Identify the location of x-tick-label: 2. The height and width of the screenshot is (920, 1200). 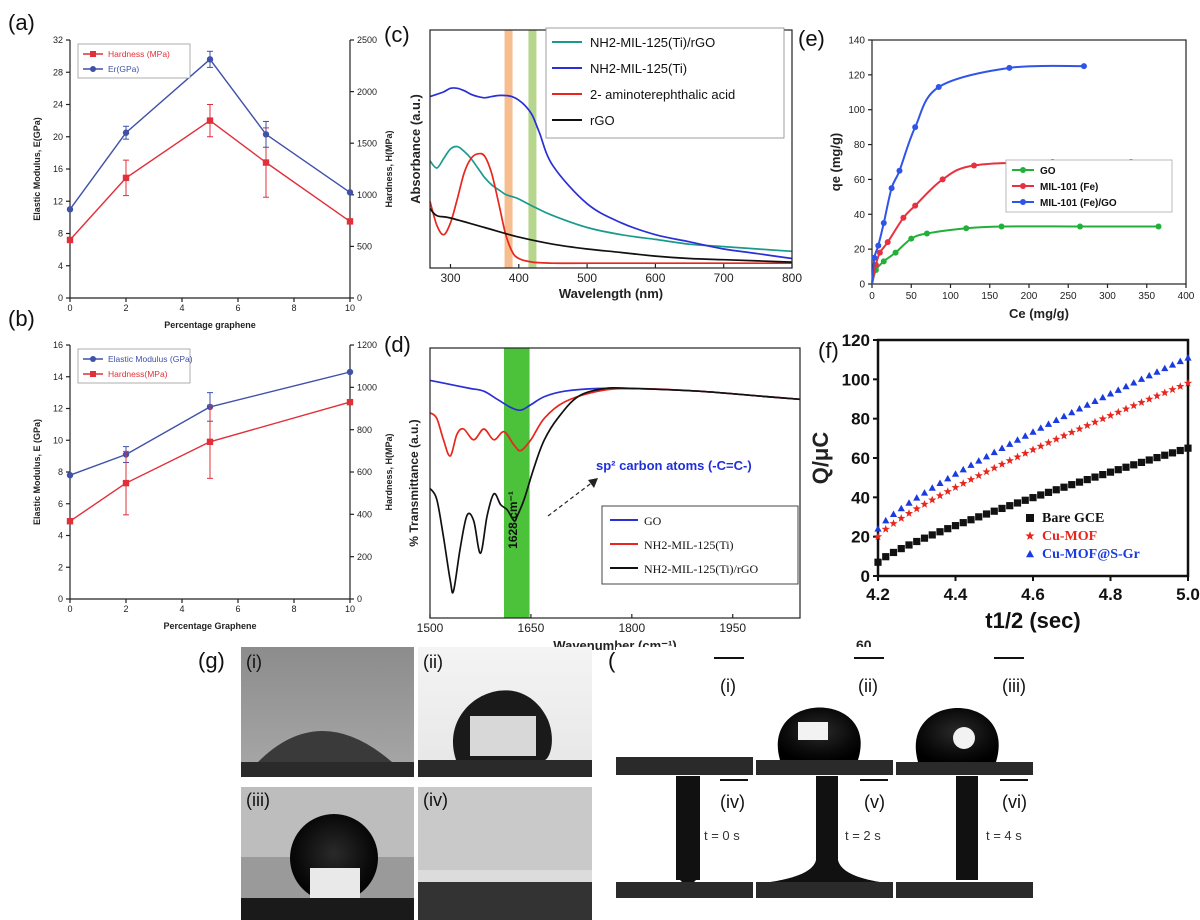
(125, 308).